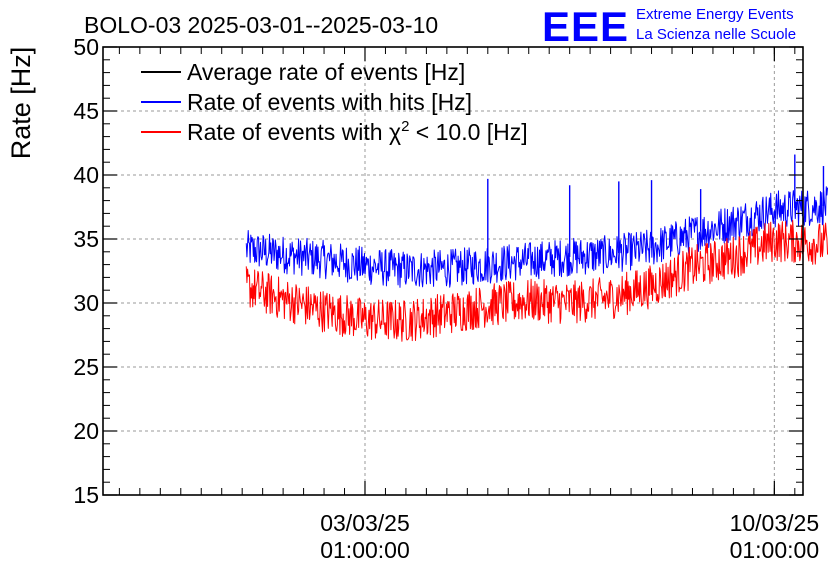 The width and height of the screenshot is (836, 572). I want to click on y-tick-label: 45, so click(86, 111).